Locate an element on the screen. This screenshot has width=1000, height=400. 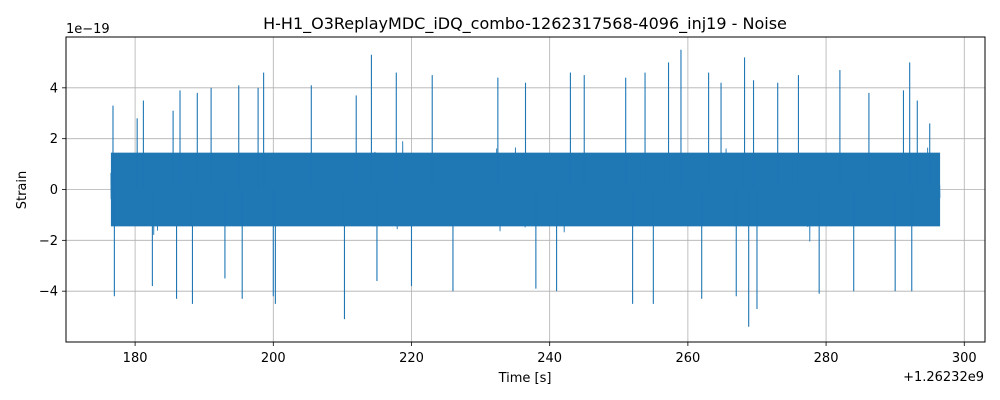
y-tick-label: 2 is located at coordinates (54, 139).